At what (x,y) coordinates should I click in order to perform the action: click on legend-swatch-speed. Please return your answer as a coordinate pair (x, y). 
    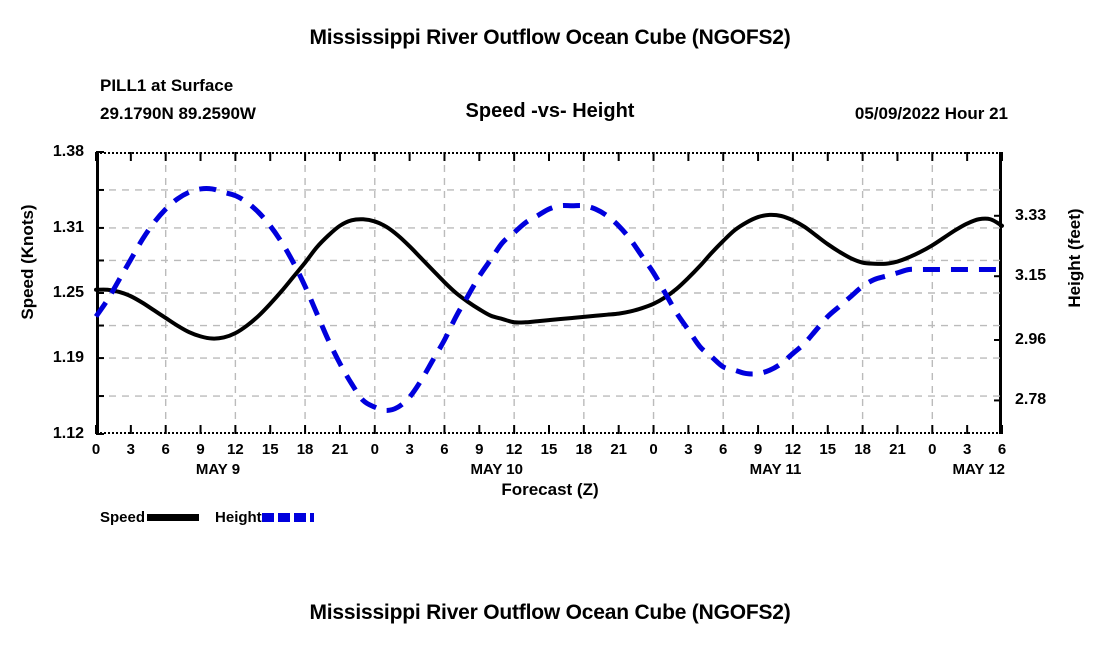
    Looking at the image, I should click on (173, 517).